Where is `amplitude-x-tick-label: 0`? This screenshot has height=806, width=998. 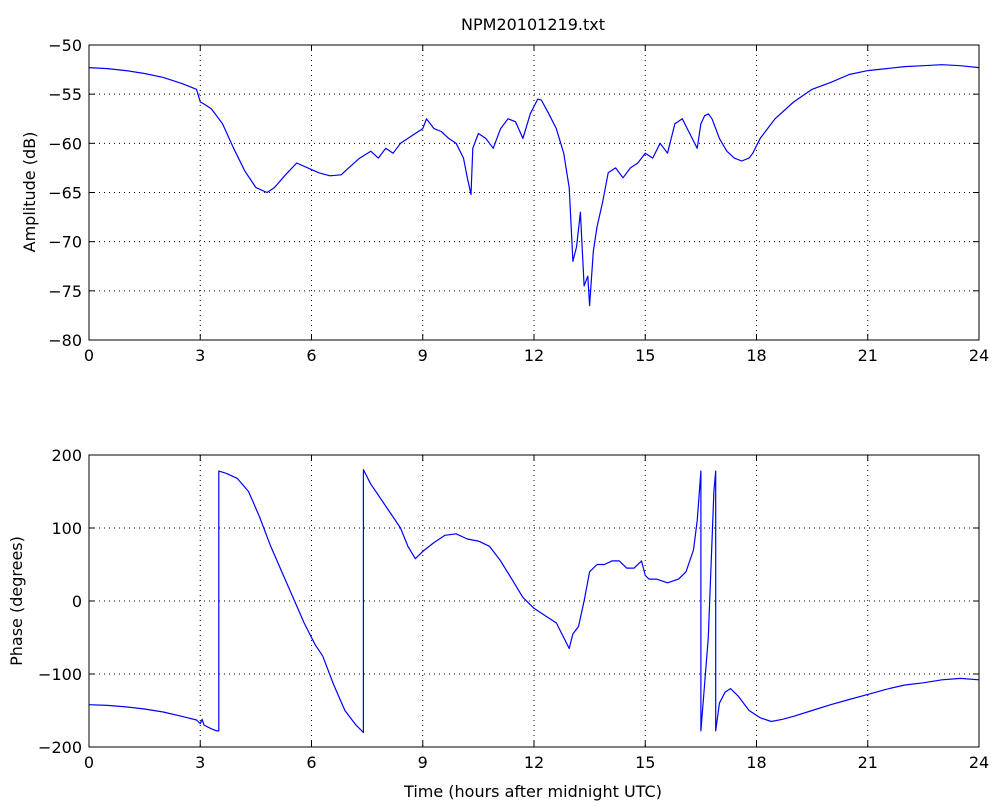 amplitude-x-tick-label: 0 is located at coordinates (89, 355).